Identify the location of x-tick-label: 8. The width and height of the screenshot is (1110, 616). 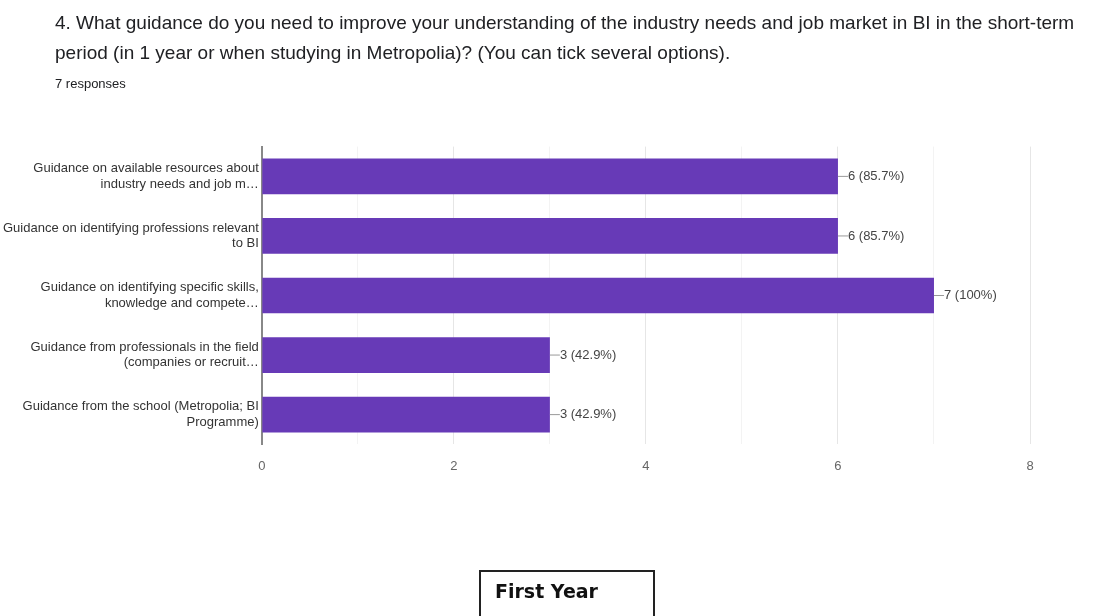
(1030, 465).